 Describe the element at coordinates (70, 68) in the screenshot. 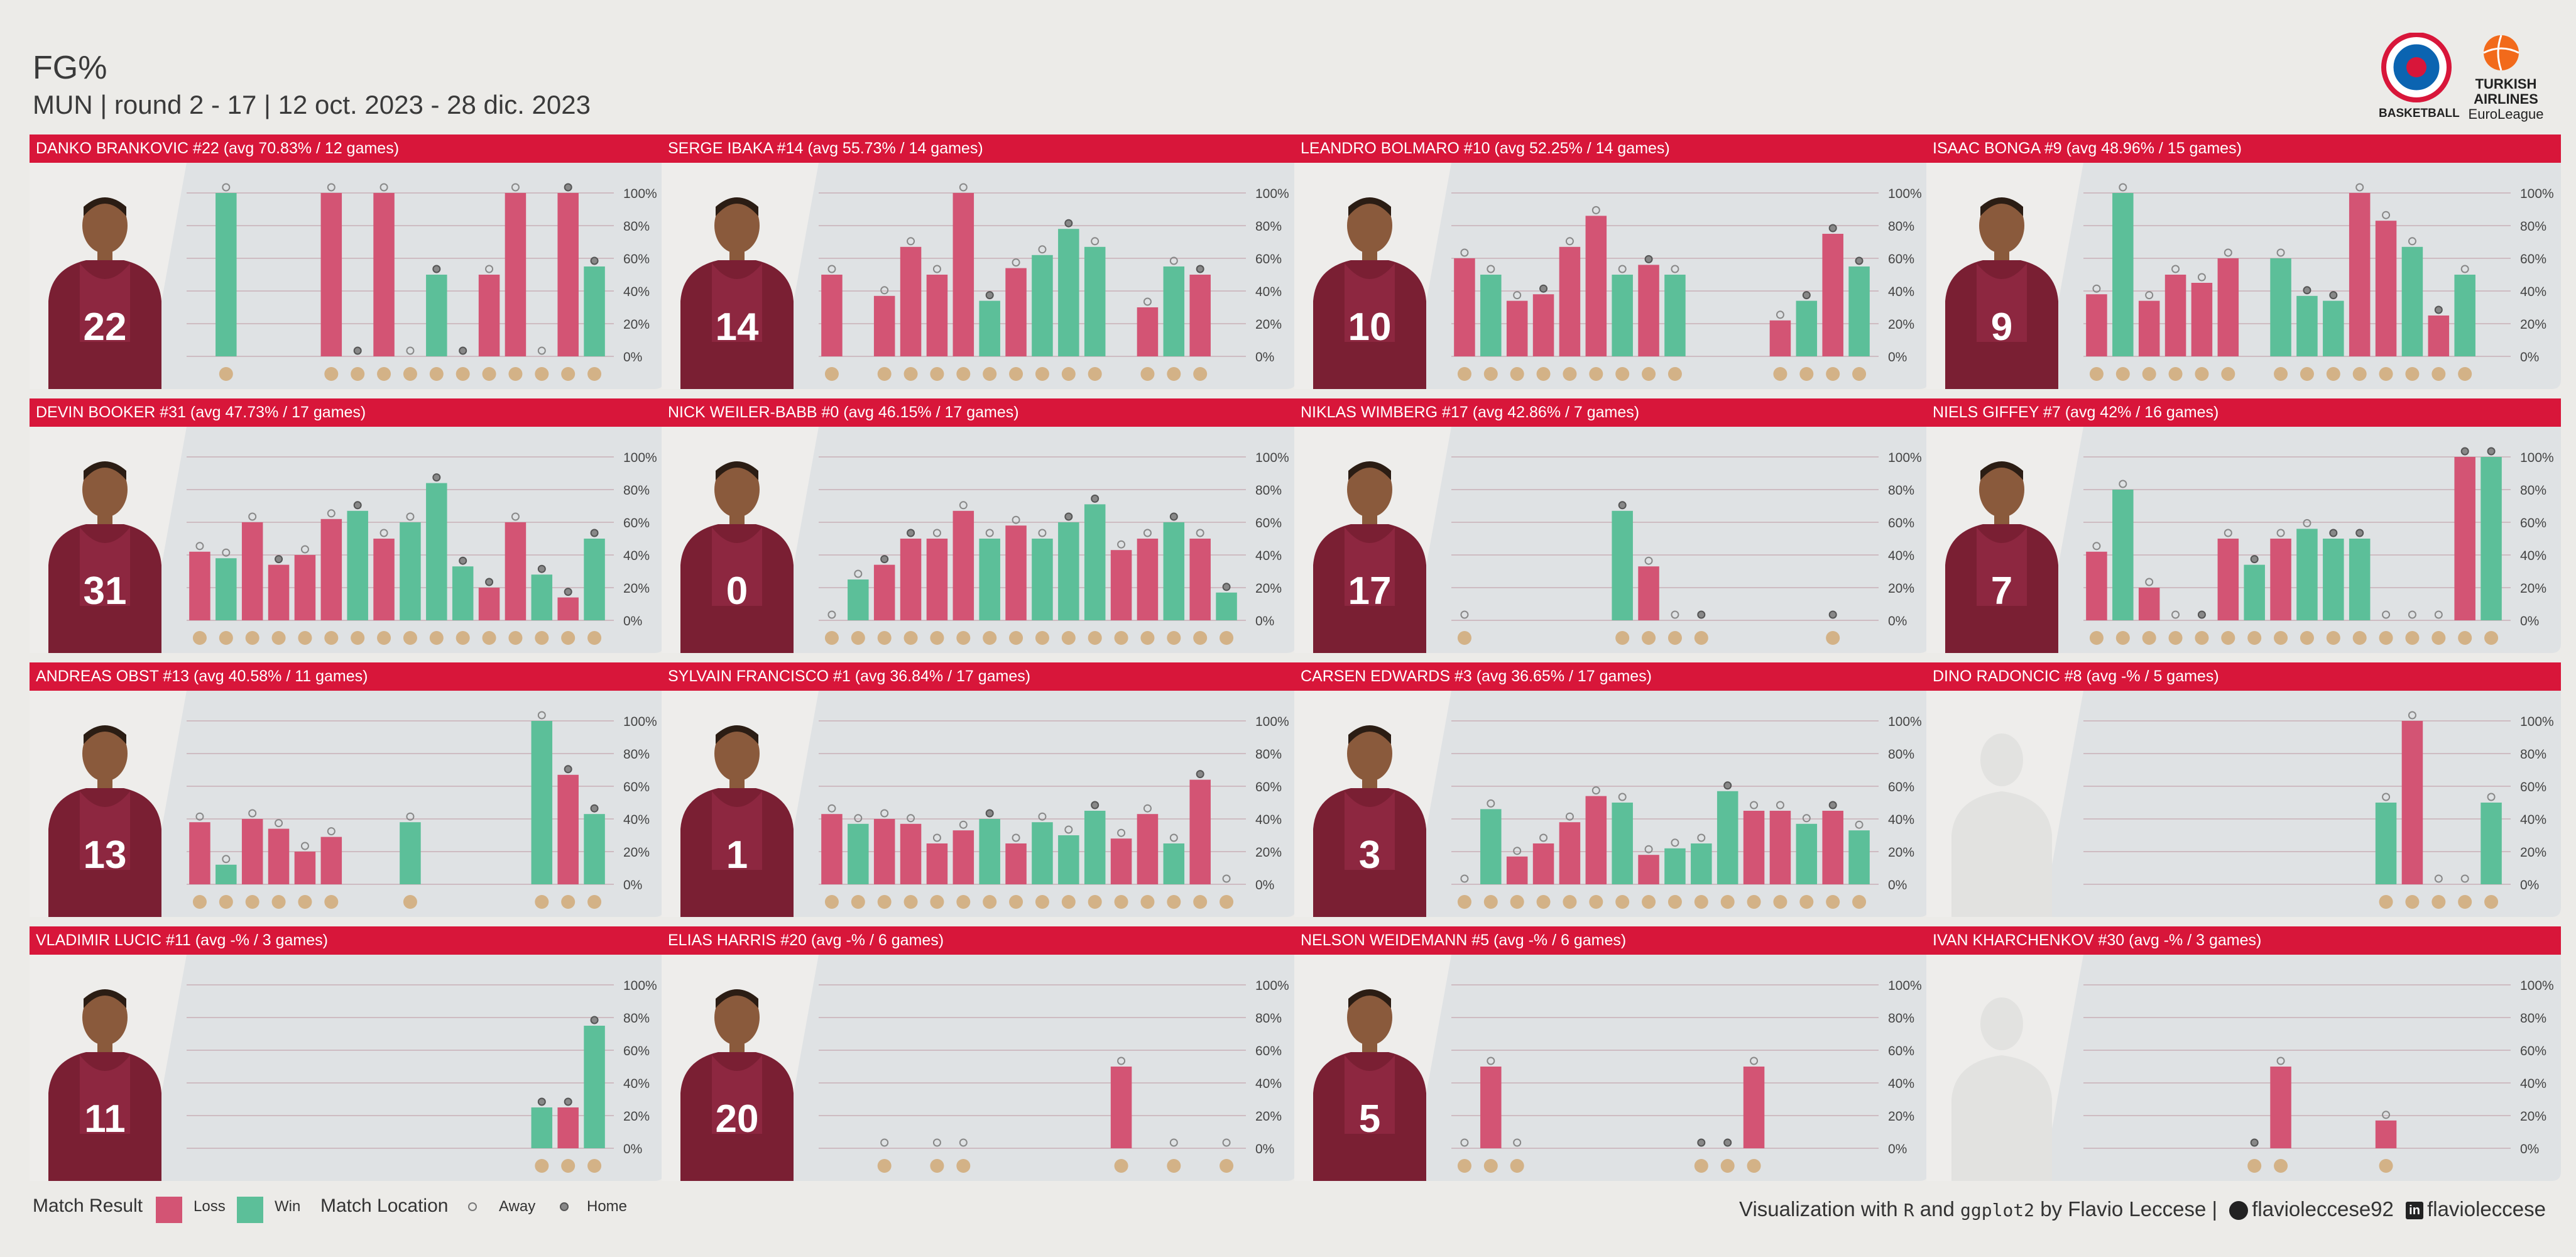

I see `chart-title: FG%` at that location.